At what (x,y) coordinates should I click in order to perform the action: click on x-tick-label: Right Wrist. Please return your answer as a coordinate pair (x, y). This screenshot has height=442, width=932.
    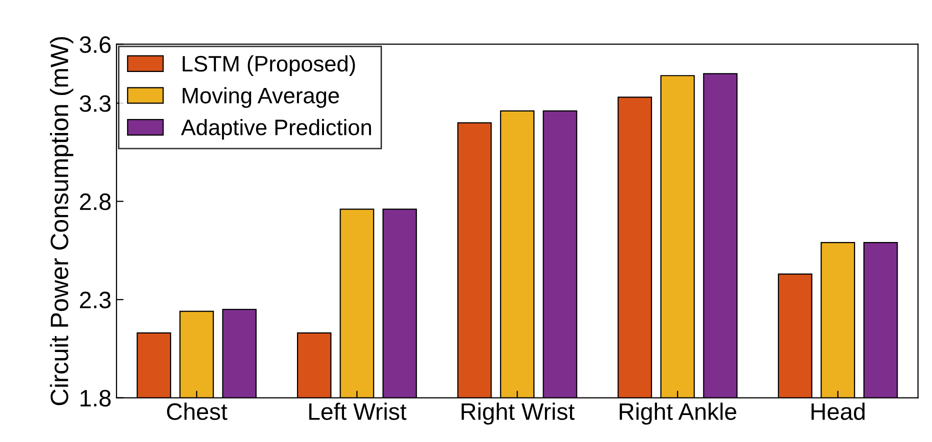
    Looking at the image, I should click on (518, 413).